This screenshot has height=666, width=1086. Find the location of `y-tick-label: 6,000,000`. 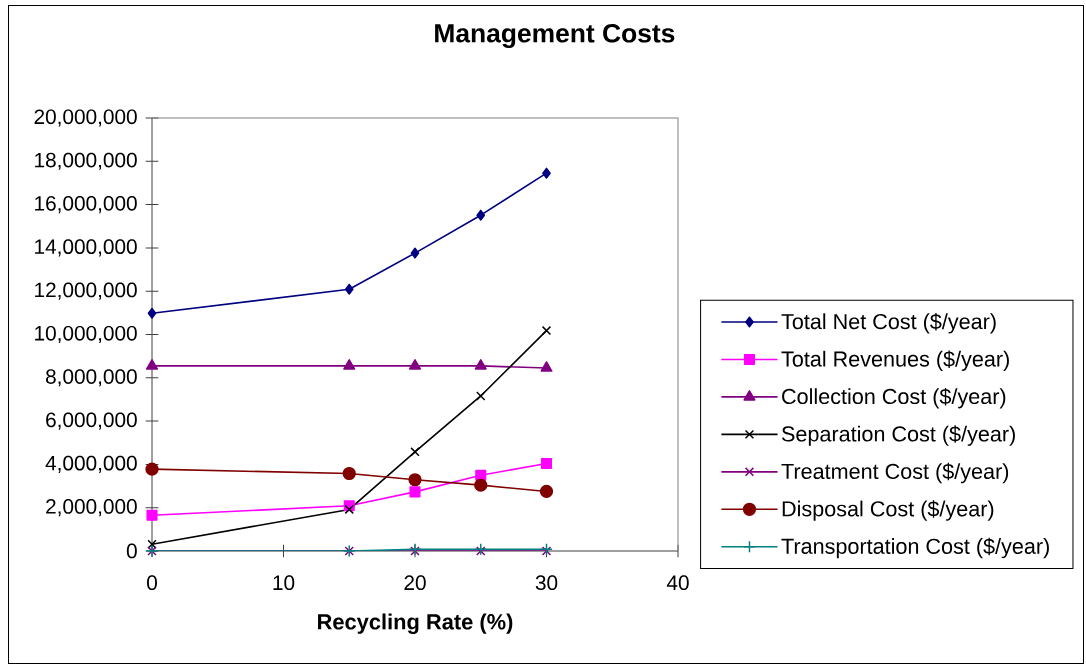

y-tick-label: 6,000,000 is located at coordinates (91, 421).